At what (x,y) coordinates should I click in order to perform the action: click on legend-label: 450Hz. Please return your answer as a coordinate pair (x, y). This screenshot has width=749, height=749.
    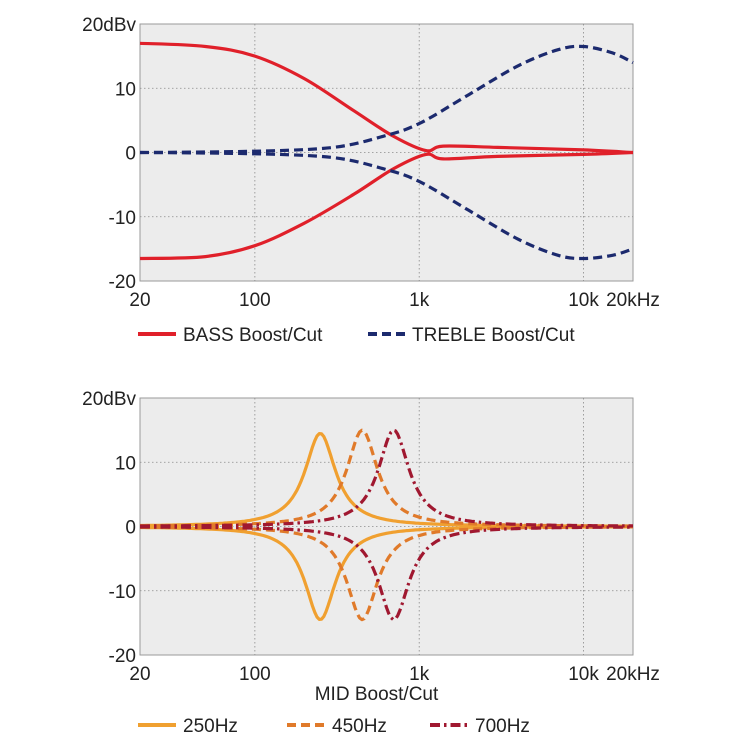
    Looking at the image, I should click on (359, 726).